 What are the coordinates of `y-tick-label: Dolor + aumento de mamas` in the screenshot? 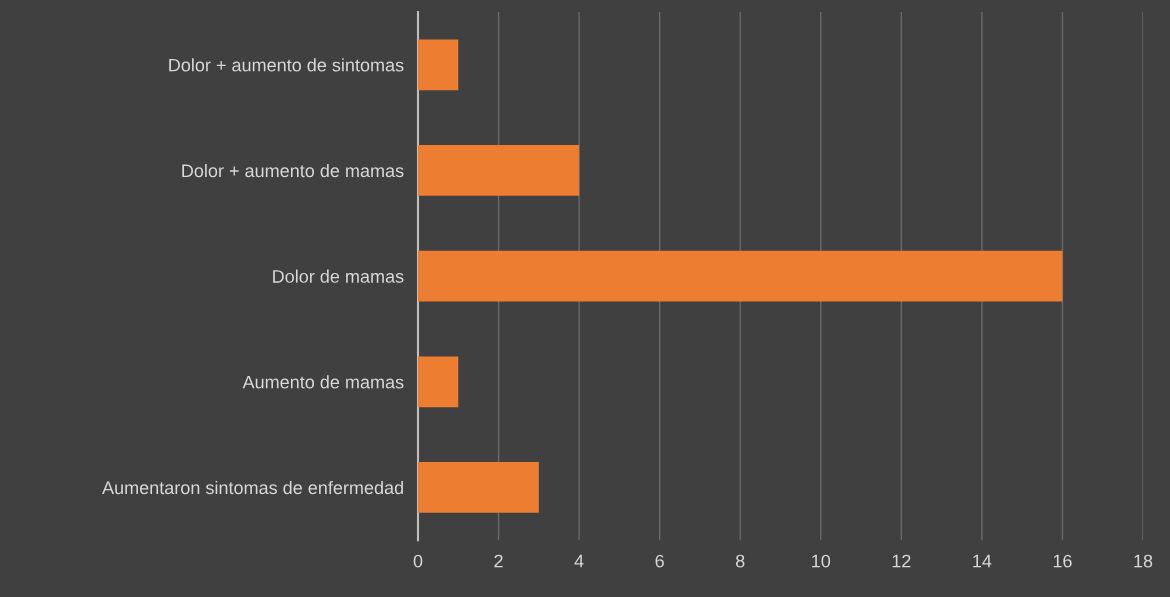 It's located at (293, 170).